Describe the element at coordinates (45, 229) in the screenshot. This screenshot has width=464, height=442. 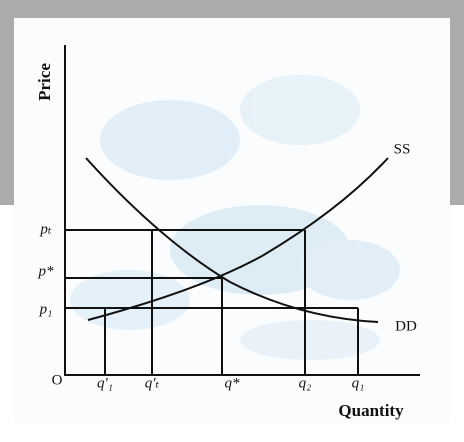
I see `price-label: pₜ` at that location.